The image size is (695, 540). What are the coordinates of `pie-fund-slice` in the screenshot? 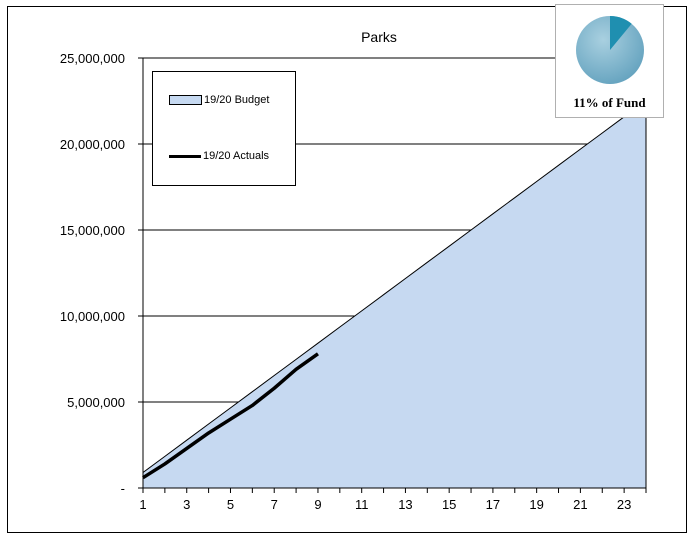 It's located at (621, 33).